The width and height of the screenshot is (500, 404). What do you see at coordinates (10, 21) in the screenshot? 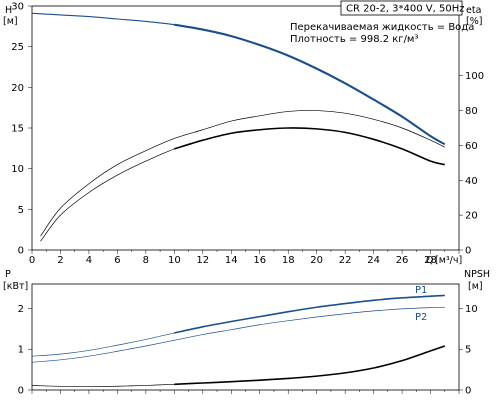
I see `head-axis-unit: [м]` at bounding box center [10, 21].